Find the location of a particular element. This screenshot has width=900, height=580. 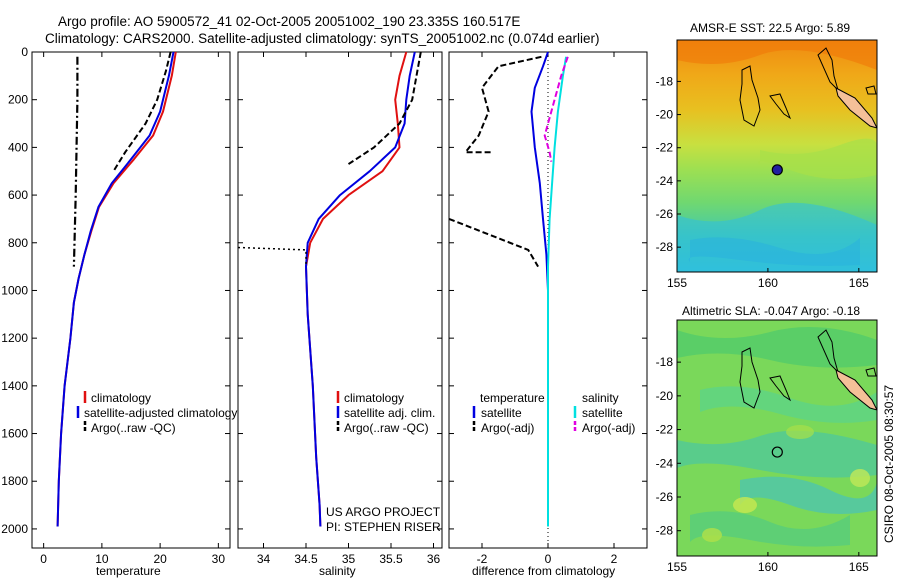

depth-tick-label: 1600 is located at coordinates (14, 434).